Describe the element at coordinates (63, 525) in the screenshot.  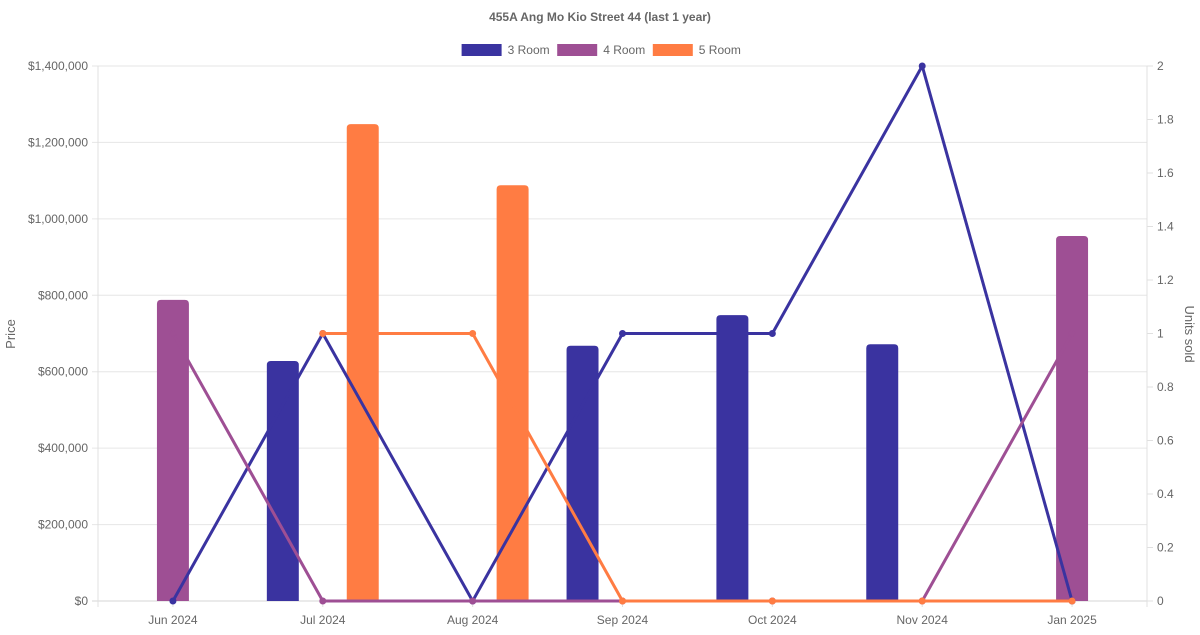
I see `y-tick-label: $200,000` at that location.